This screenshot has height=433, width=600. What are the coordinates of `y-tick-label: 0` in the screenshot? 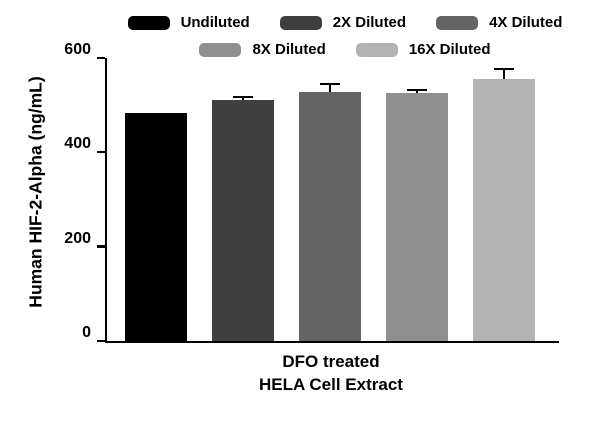 It's located at (86, 332).